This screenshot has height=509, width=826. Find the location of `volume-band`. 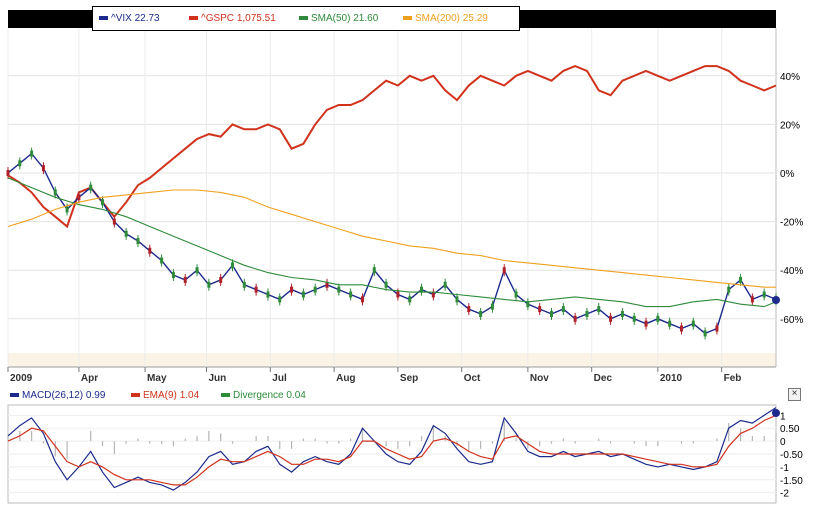

volume-band is located at coordinates (392, 360).